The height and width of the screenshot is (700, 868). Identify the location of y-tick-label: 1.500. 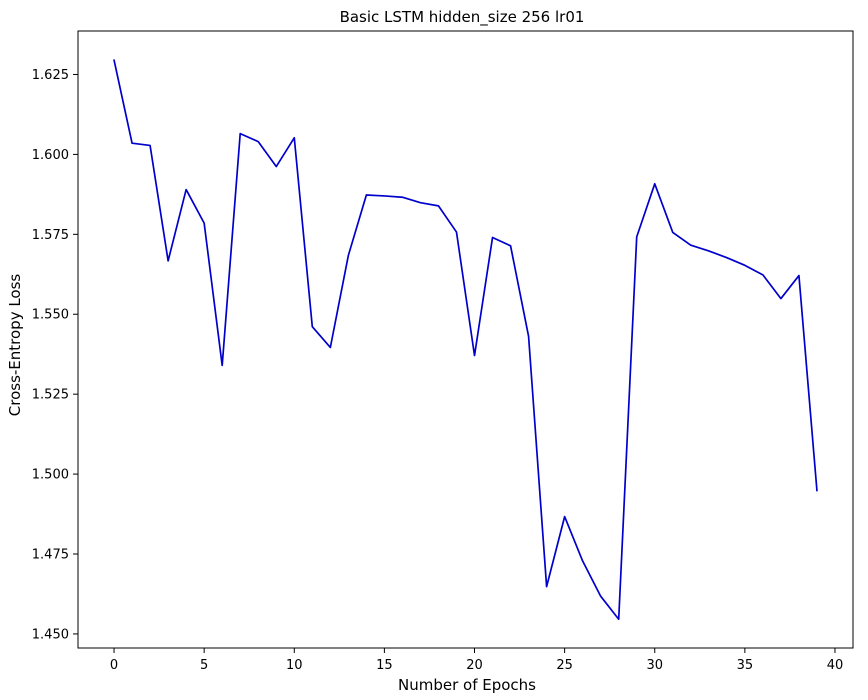
(50, 475).